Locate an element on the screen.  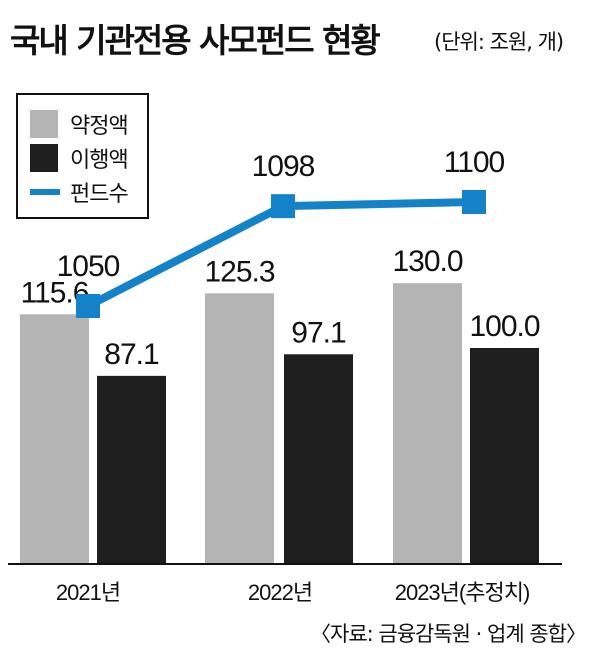
point-label-funds-1: 1050 is located at coordinates (88, 266).